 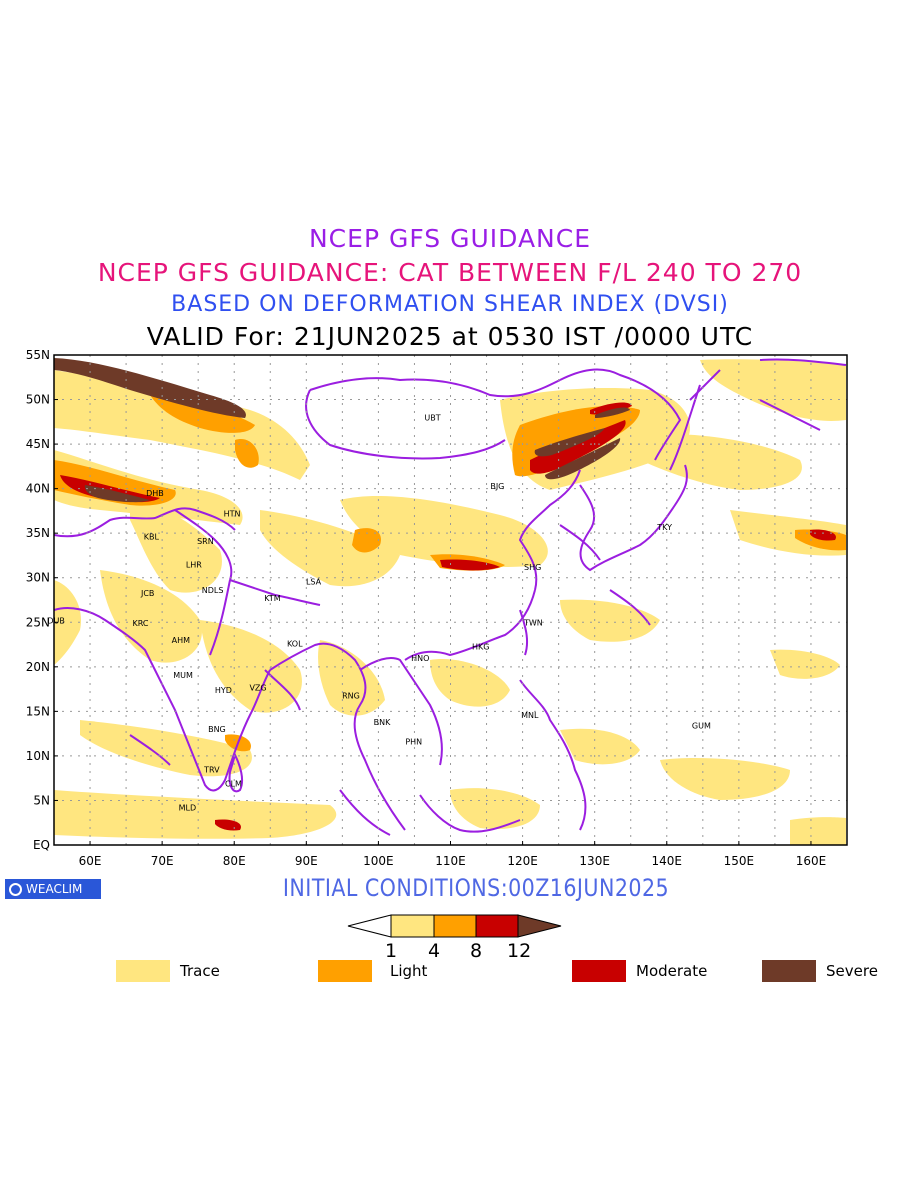 What do you see at coordinates (38, 355) in the screenshot?
I see `lat-label: 55N` at bounding box center [38, 355].